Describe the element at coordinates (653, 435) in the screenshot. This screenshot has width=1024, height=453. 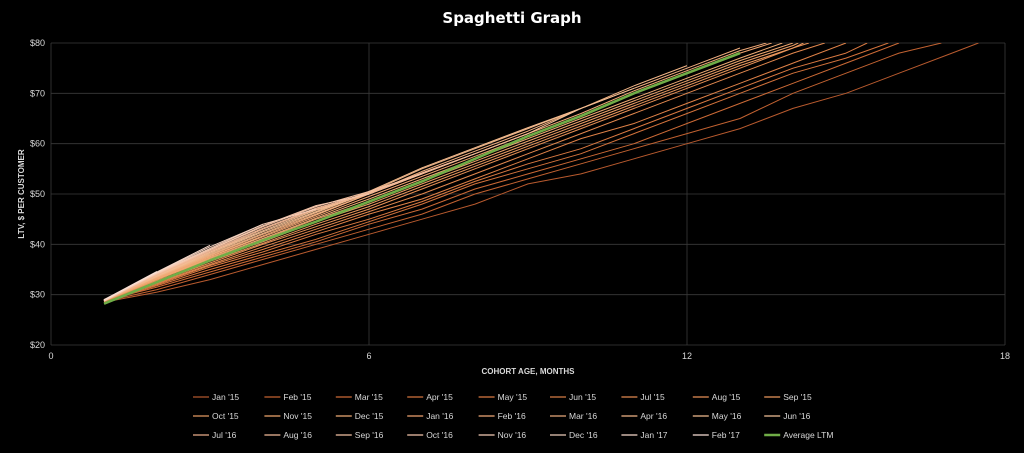
I see `legend-label: Jan '17` at that location.